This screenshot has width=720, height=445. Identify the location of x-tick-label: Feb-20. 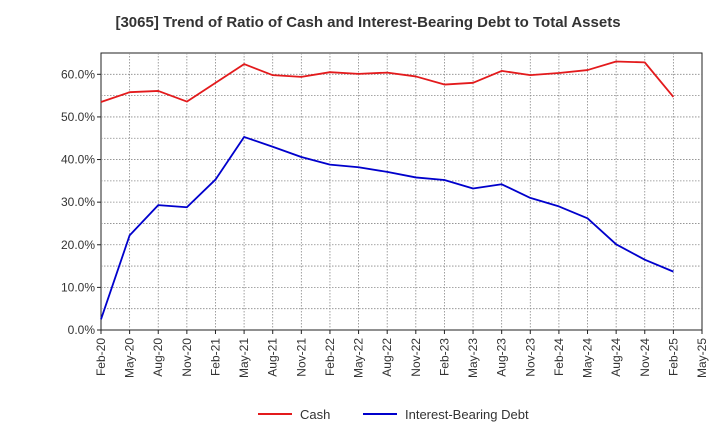
(101, 357).